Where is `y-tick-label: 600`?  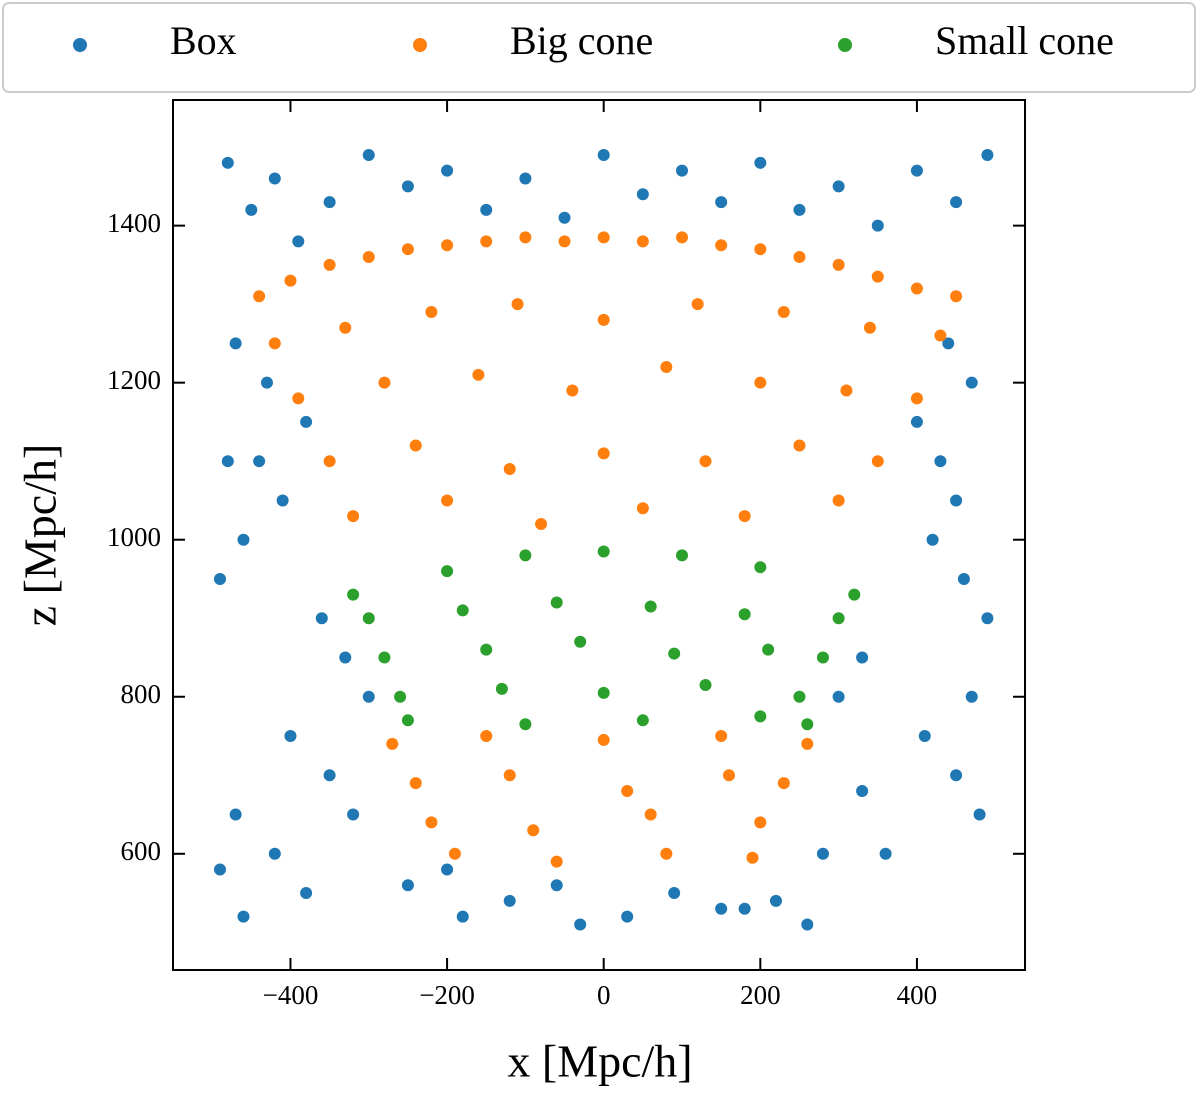 y-tick-label: 600 is located at coordinates (141, 851).